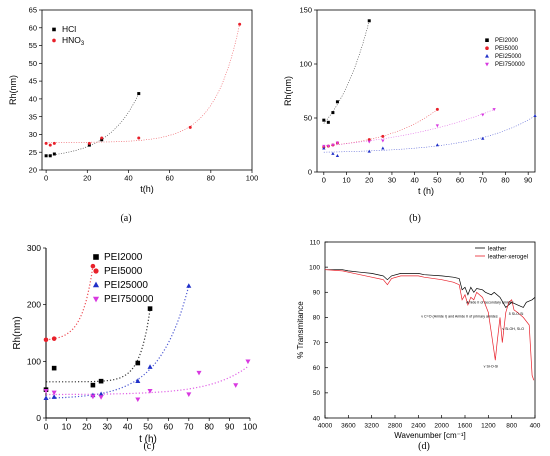 The height and width of the screenshot is (456, 550). What do you see at coordinates (125, 218) in the screenshot?
I see `panel-a-caption: (a)` at bounding box center [125, 218].